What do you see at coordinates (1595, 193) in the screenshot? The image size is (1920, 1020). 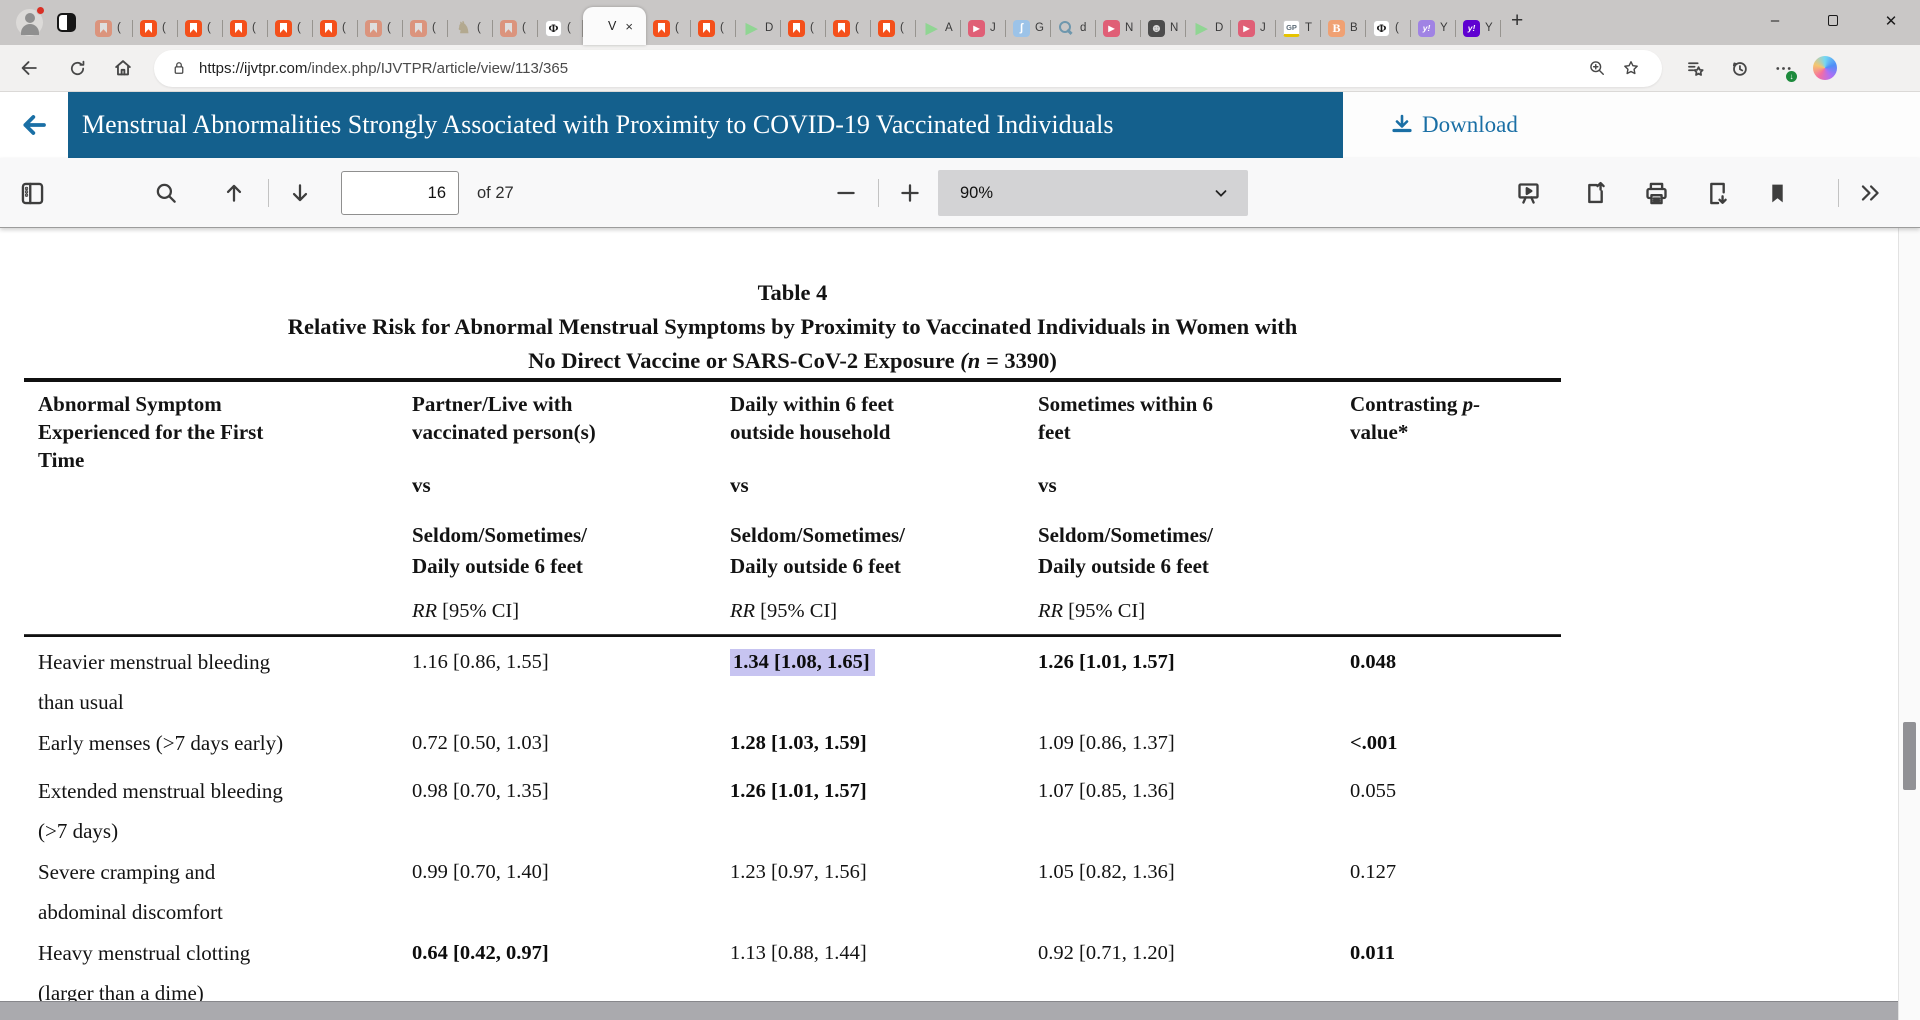 I see `share-button` at bounding box center [1595, 193].